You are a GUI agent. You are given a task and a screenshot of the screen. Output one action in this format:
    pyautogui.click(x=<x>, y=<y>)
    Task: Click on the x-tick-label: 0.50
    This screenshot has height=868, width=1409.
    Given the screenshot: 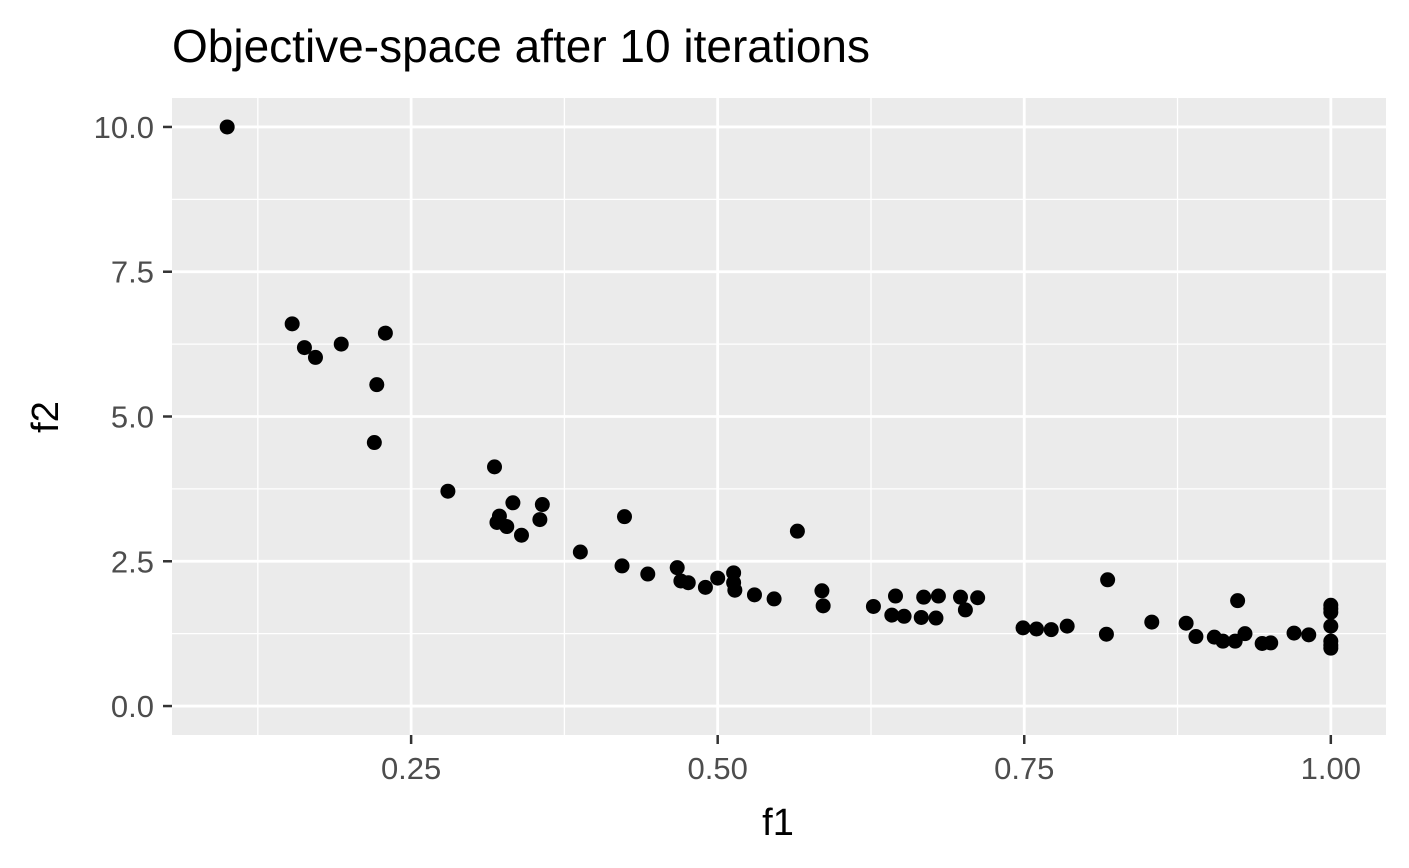 What is the action you would take?
    pyautogui.click(x=718, y=768)
    